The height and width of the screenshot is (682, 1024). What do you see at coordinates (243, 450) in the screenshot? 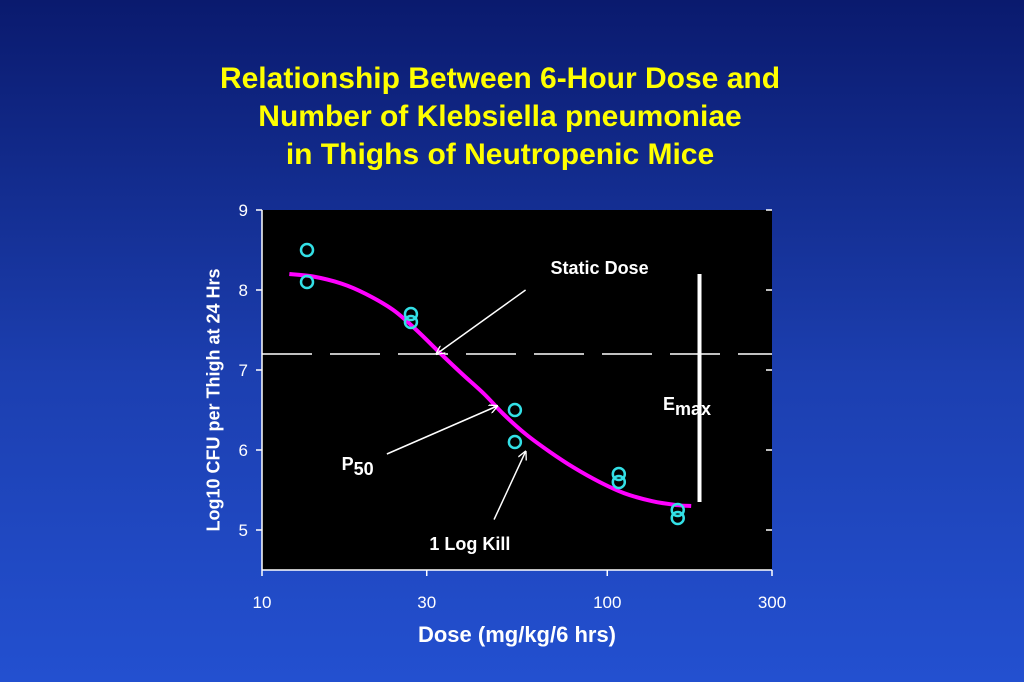
I see `y-tick-label: 6` at bounding box center [243, 450].